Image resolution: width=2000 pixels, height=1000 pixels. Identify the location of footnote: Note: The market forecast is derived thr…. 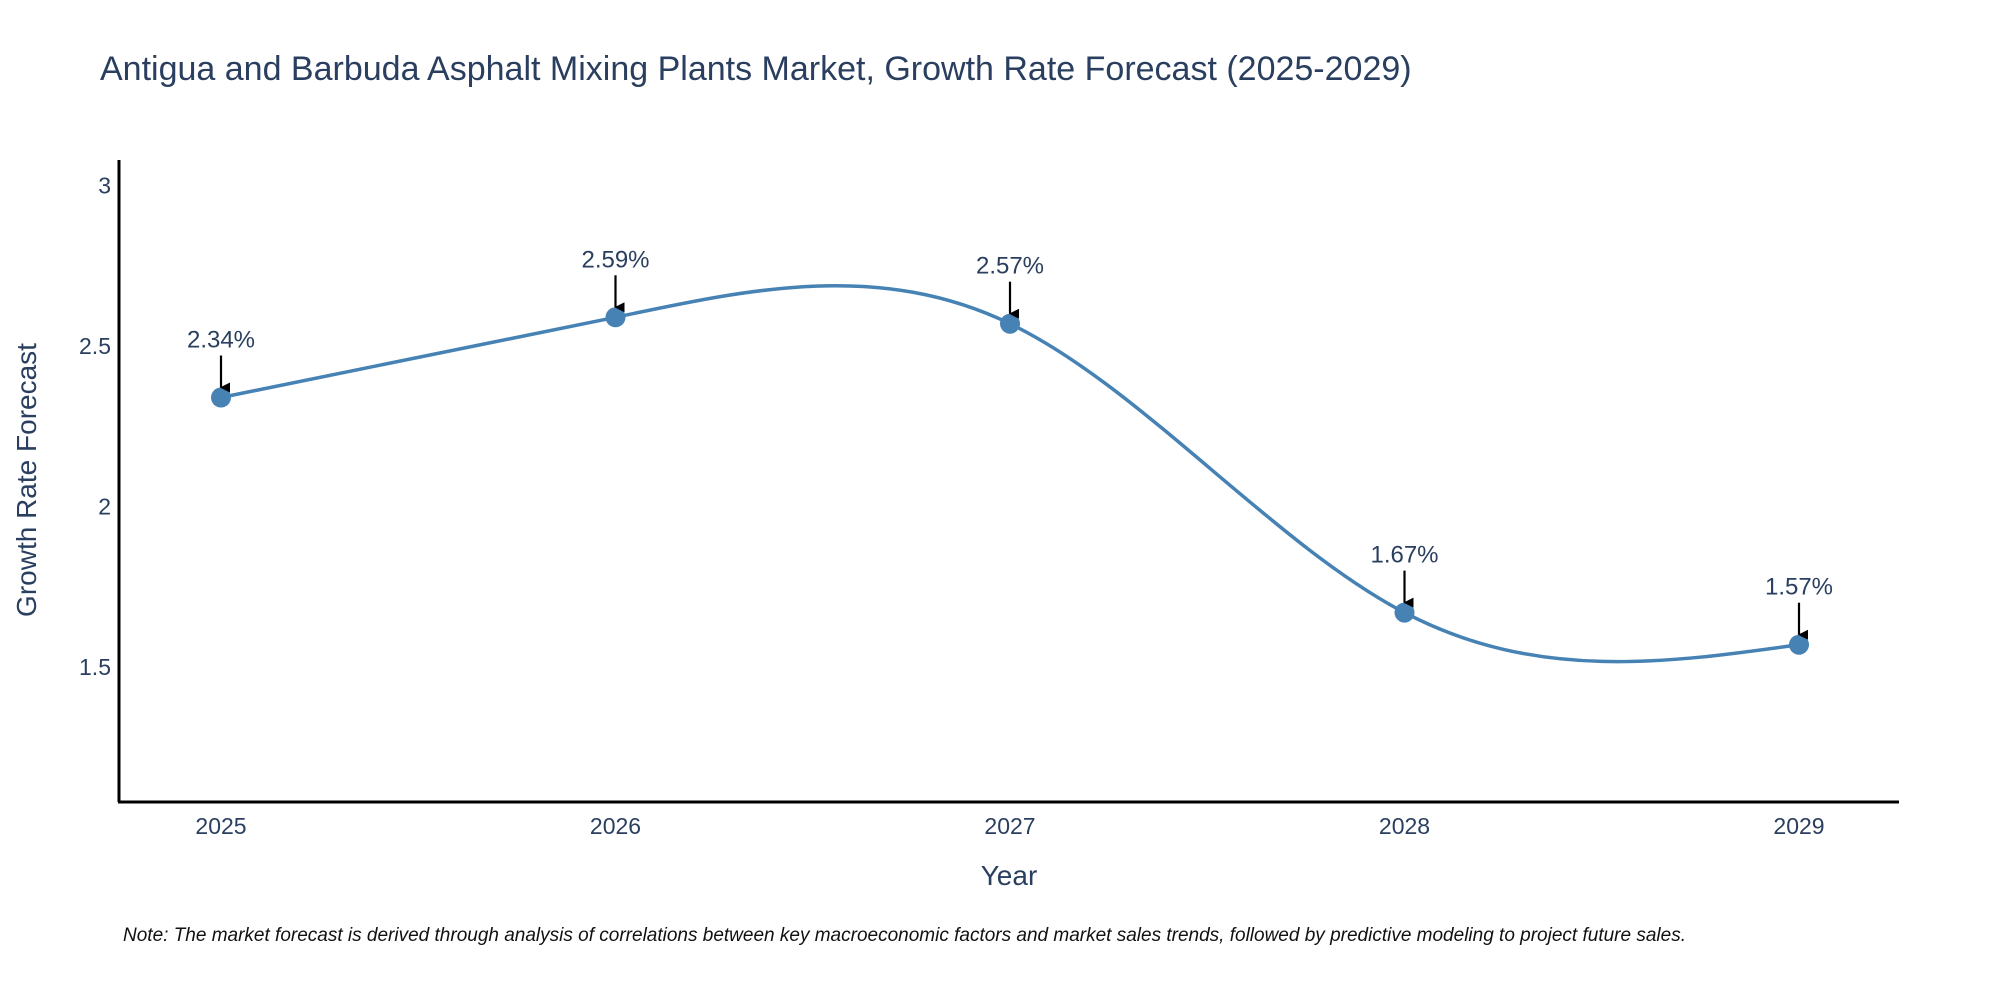
(904, 935).